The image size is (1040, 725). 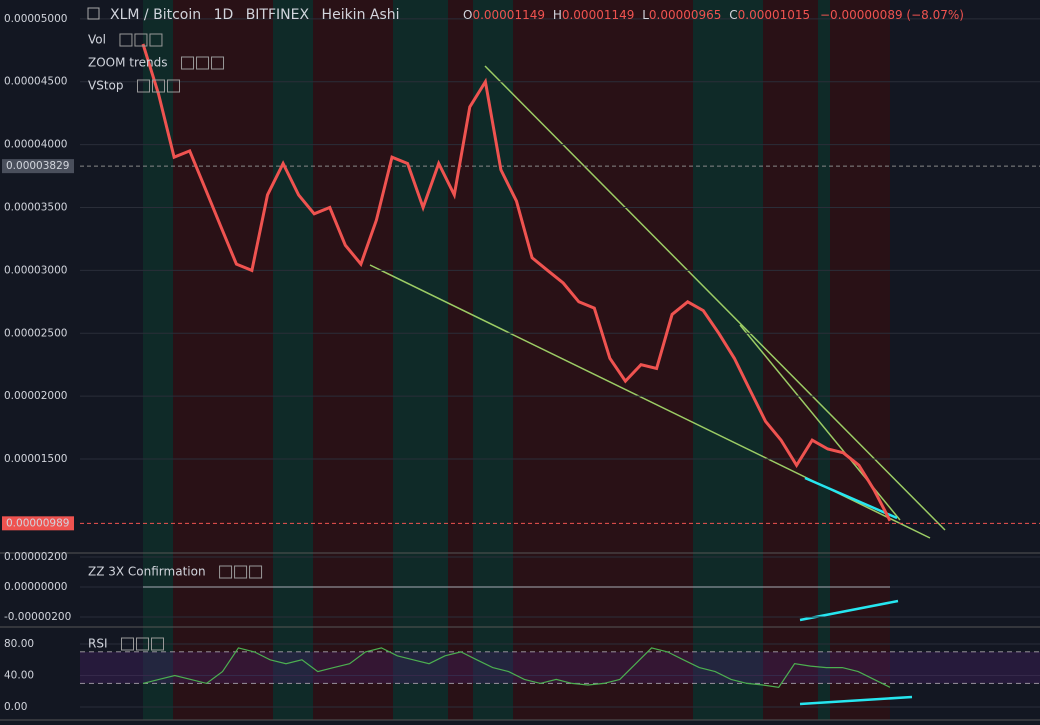 What do you see at coordinates (147, 572) in the screenshot?
I see `indicator-label: ZZ 3X Confirmation` at bounding box center [147, 572].